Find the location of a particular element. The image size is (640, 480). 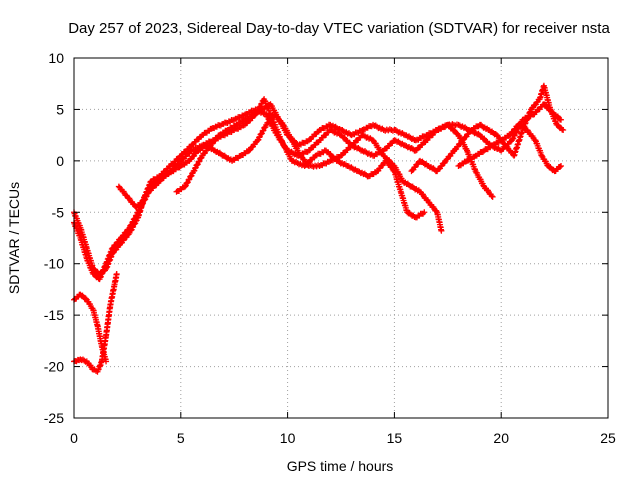

y-tick-label: -20 is located at coordinates (54, 367).